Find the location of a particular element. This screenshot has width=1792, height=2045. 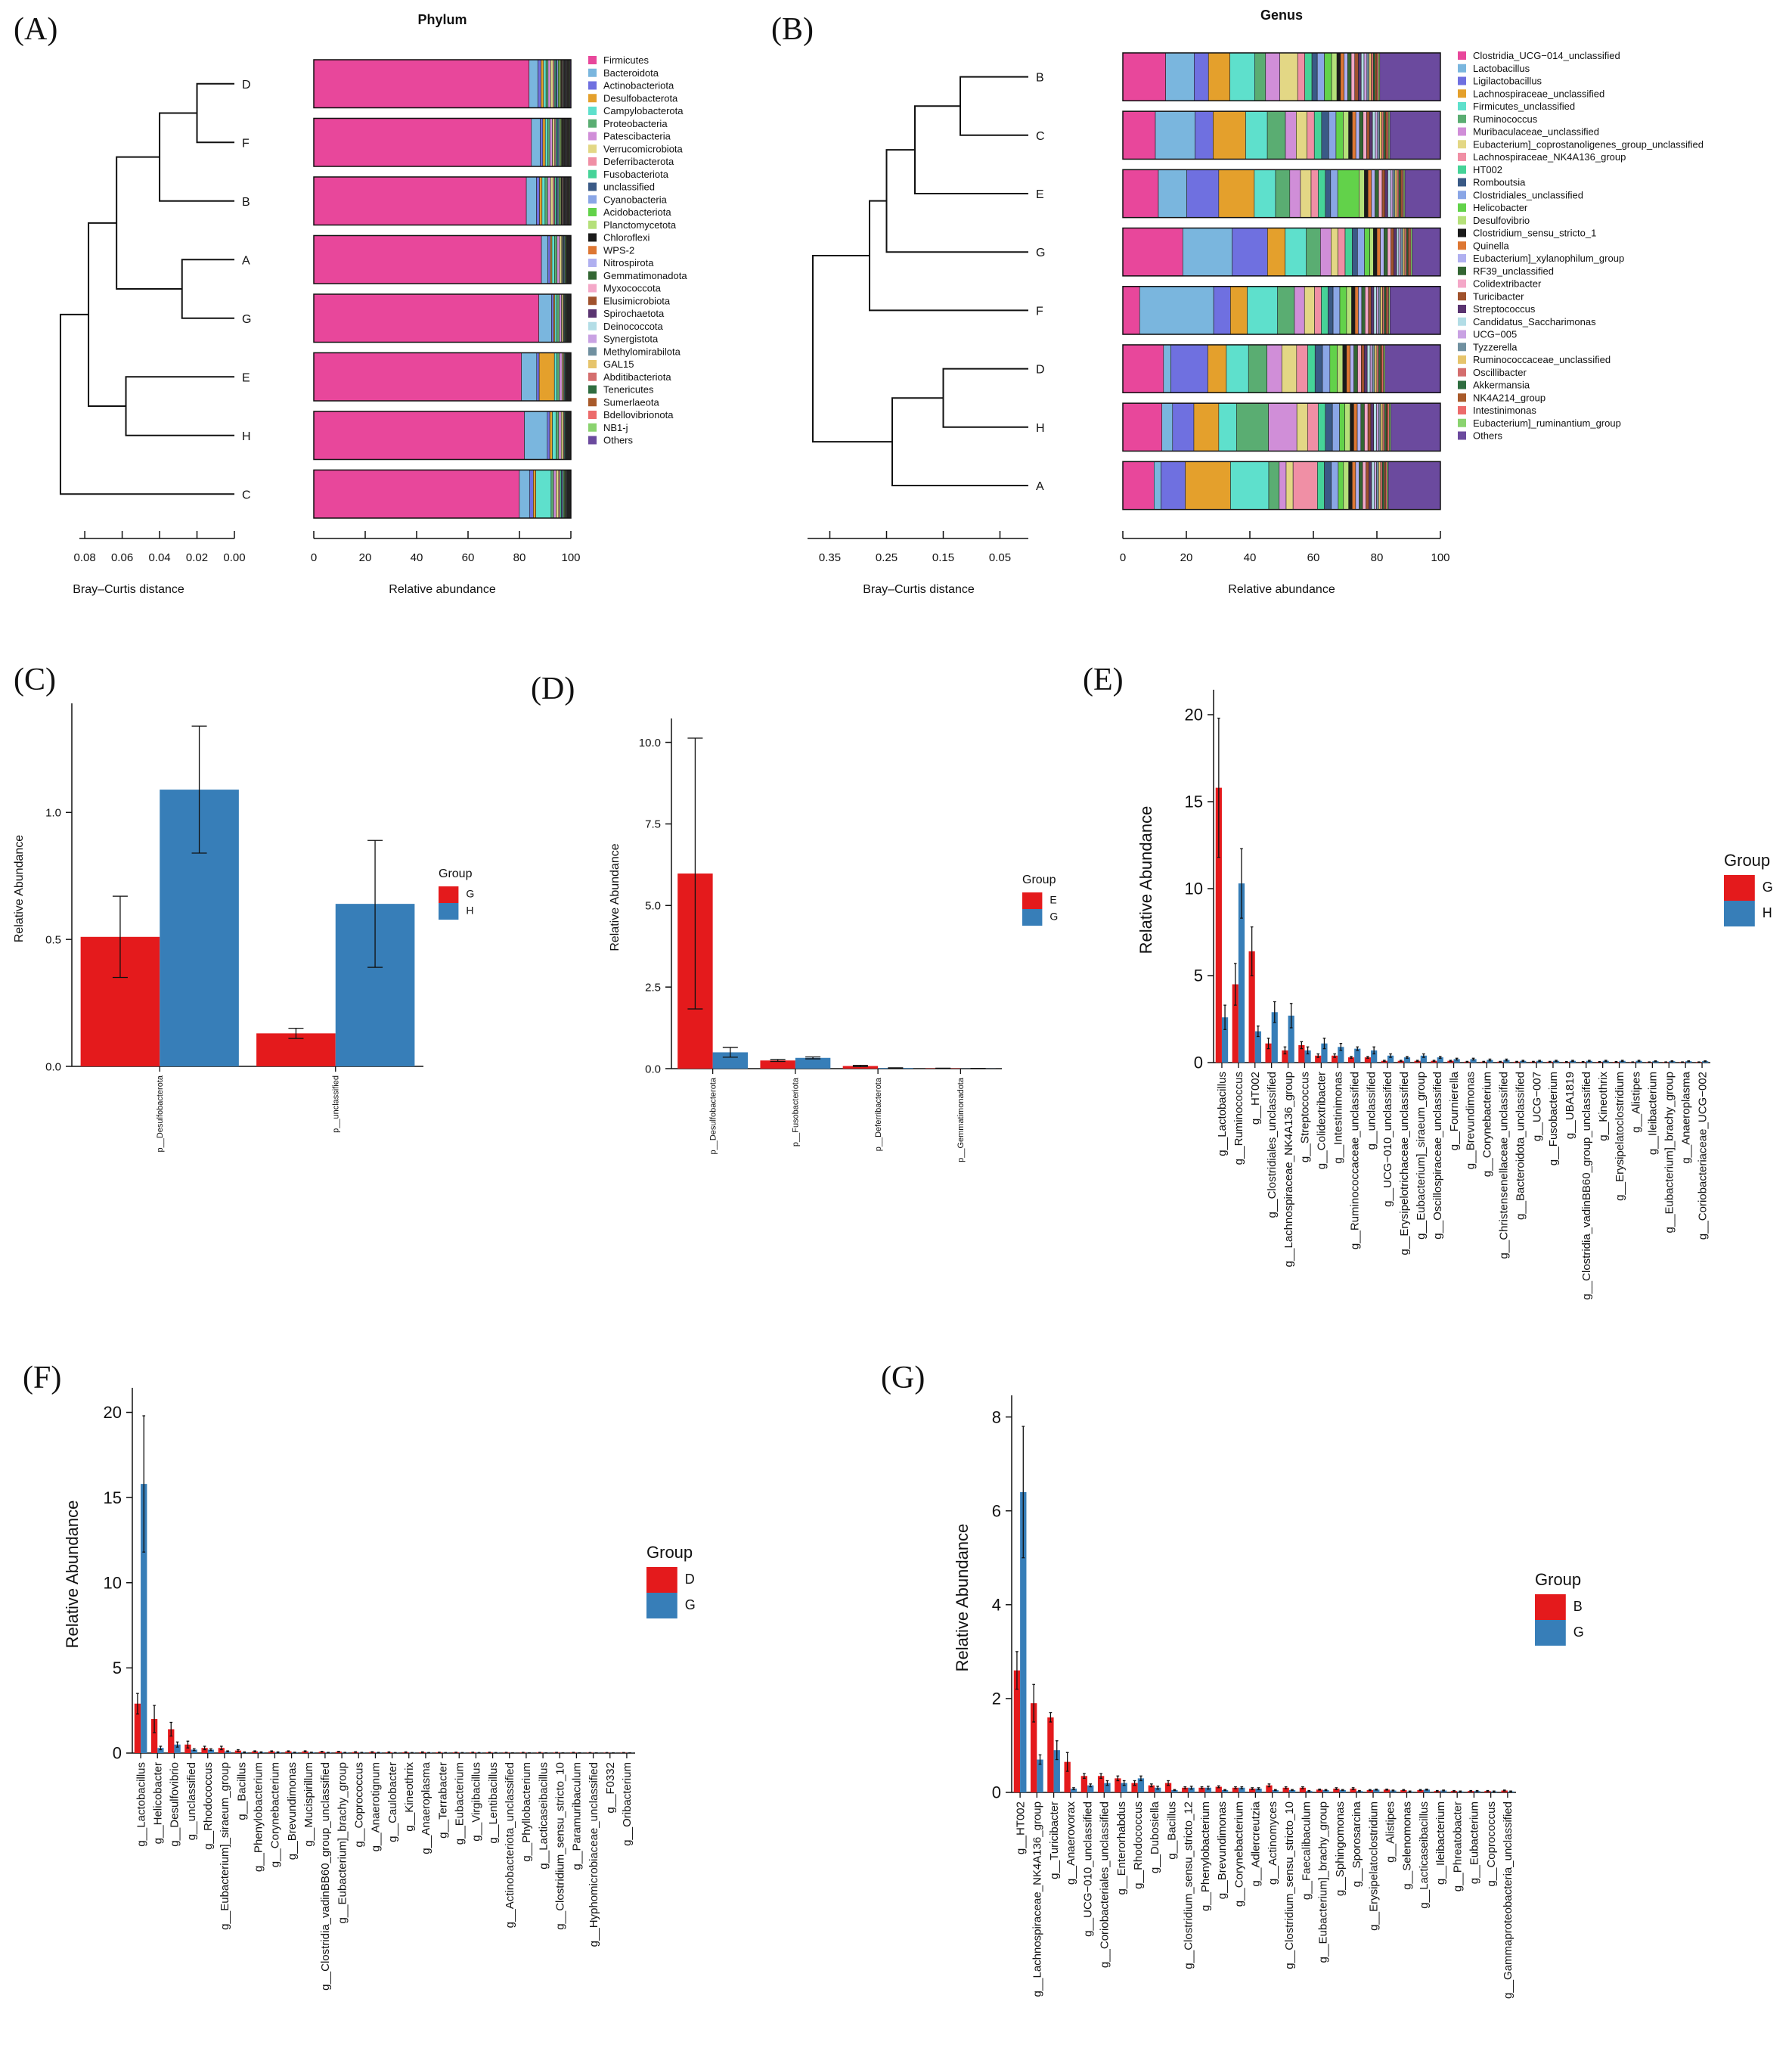

legend-label: Synergistota is located at coordinates (631, 339).